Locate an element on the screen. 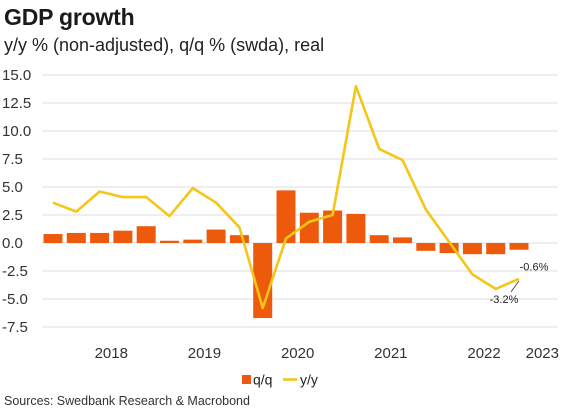 The width and height of the screenshot is (566, 415). yy-last-value-label: -3.2% is located at coordinates (504, 300).